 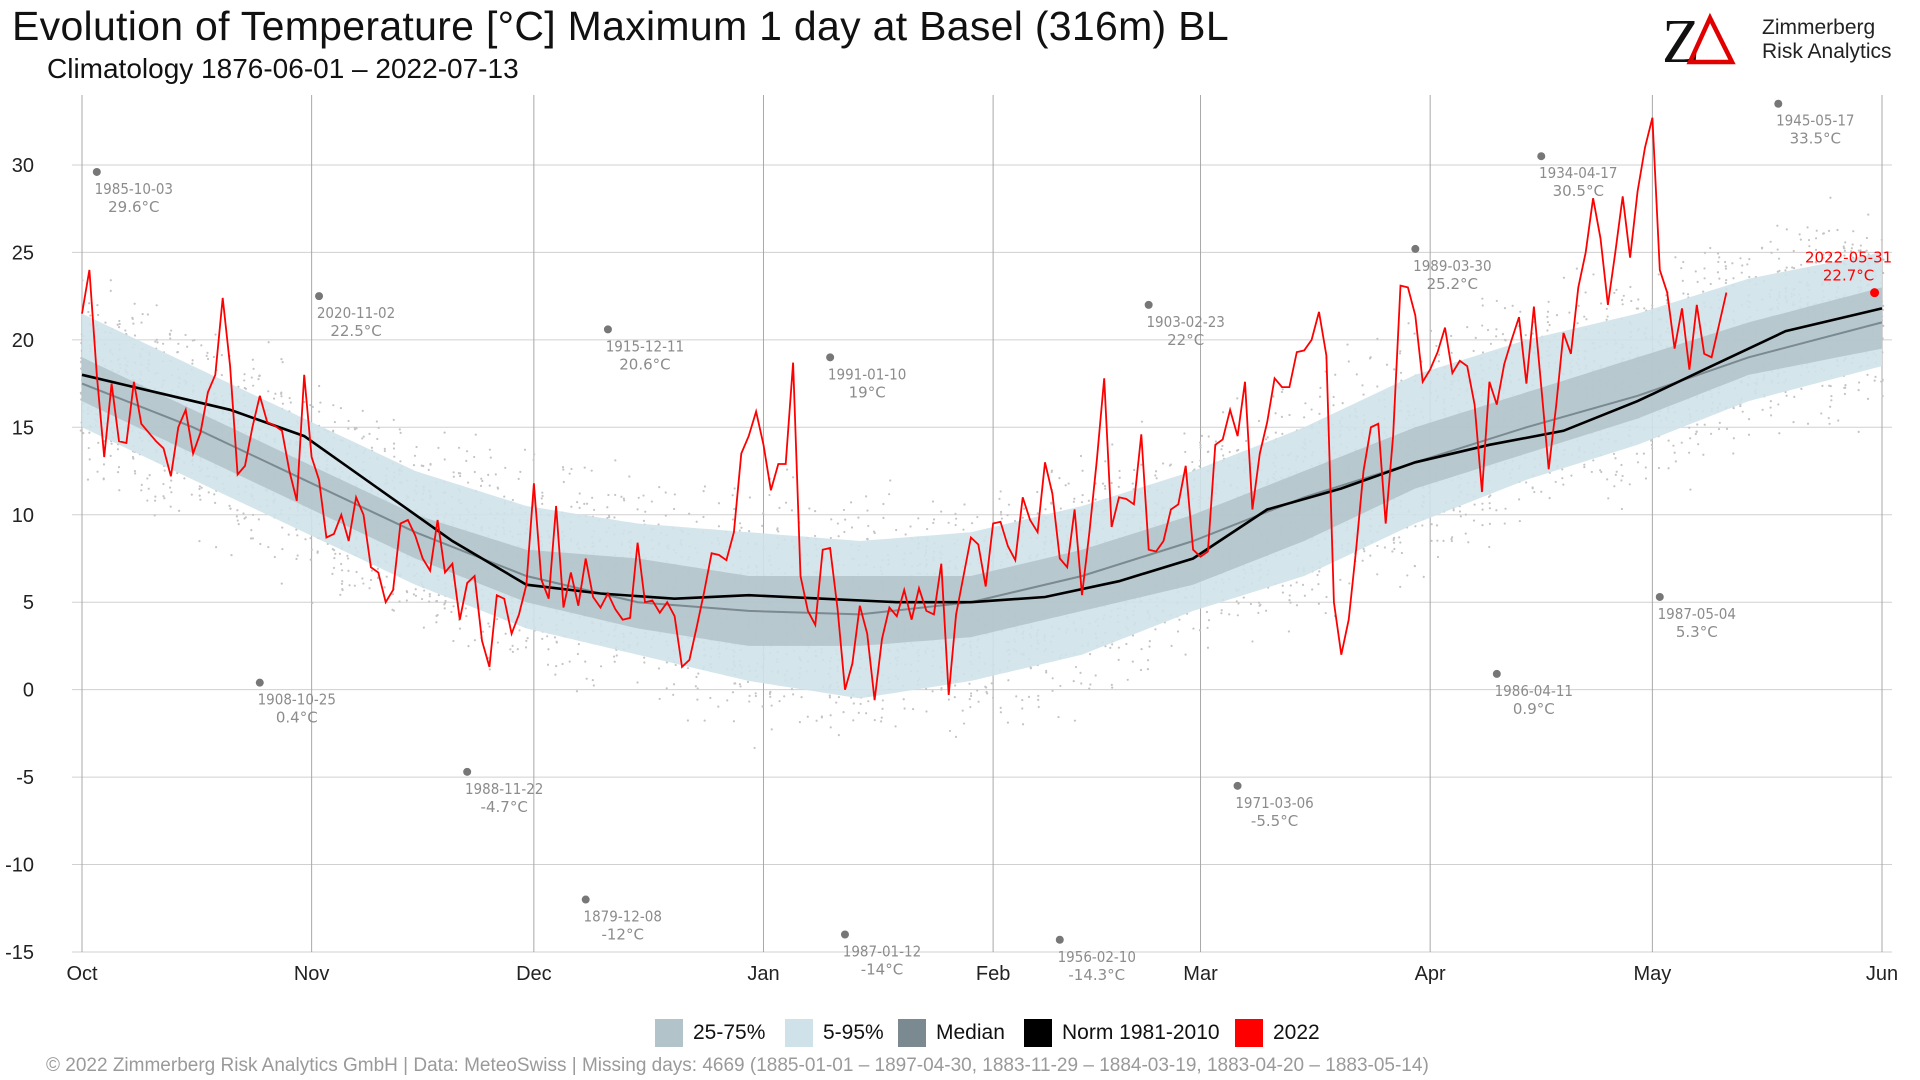 I want to click on x-tick-label: Dec, so click(x=534, y=974).